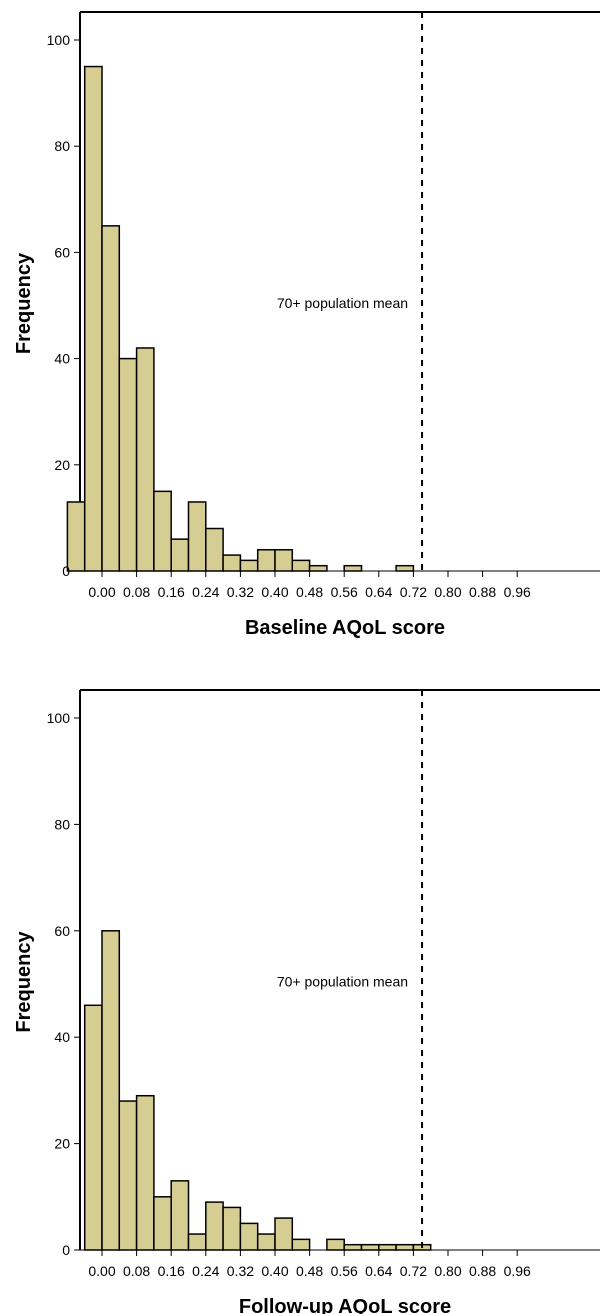  I want to click on x-axis-title: Follow-up AQoL score, so click(345, 1305).